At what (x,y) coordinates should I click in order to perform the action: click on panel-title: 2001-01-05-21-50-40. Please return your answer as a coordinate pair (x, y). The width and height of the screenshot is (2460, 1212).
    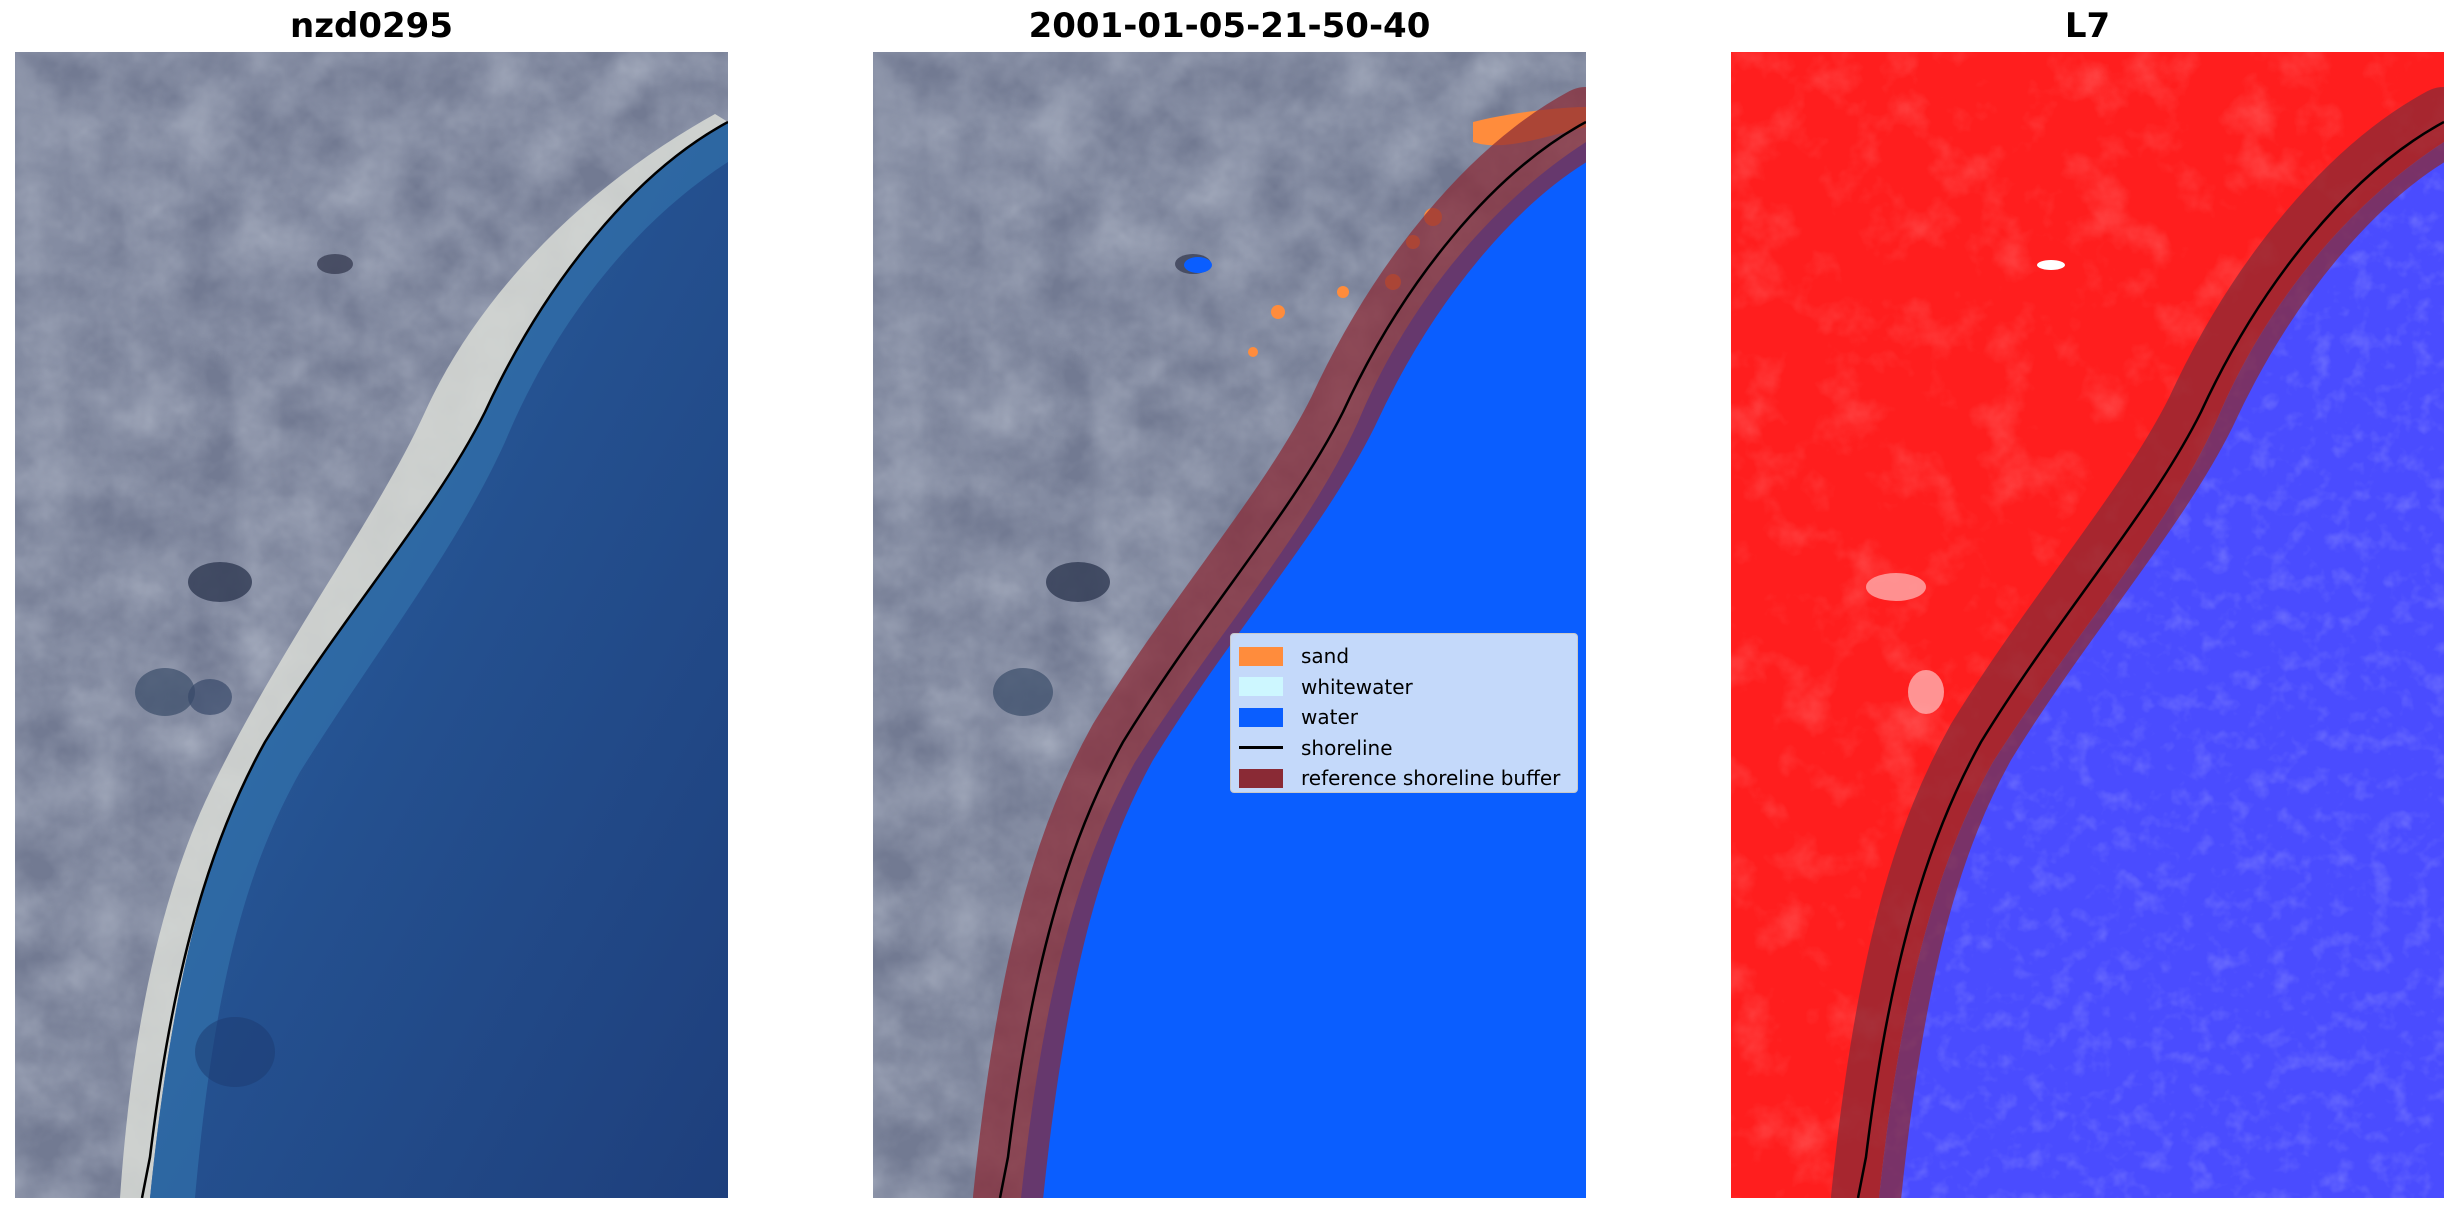
    Looking at the image, I should click on (1229, 26).